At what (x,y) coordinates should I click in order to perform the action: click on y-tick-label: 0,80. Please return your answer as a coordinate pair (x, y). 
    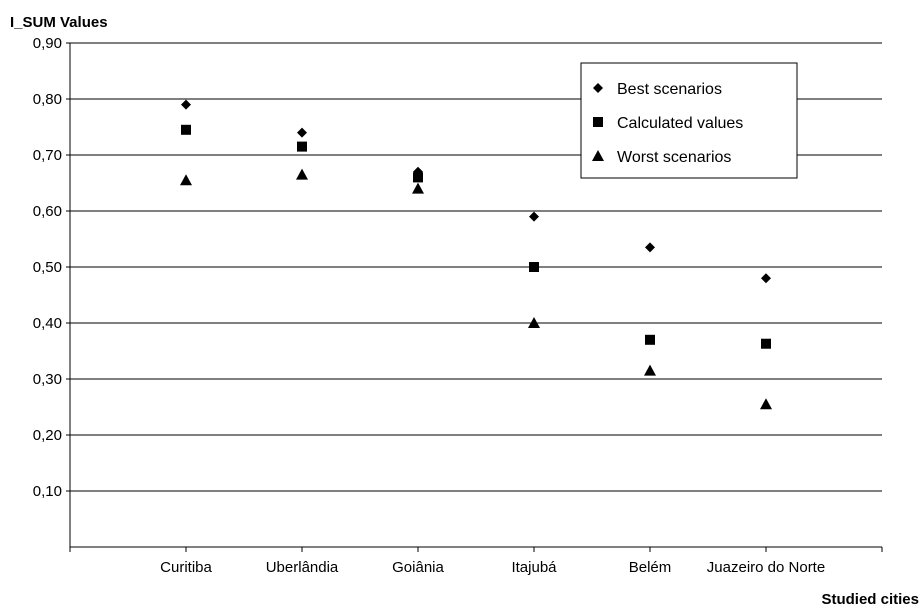
    Looking at the image, I should click on (47, 99).